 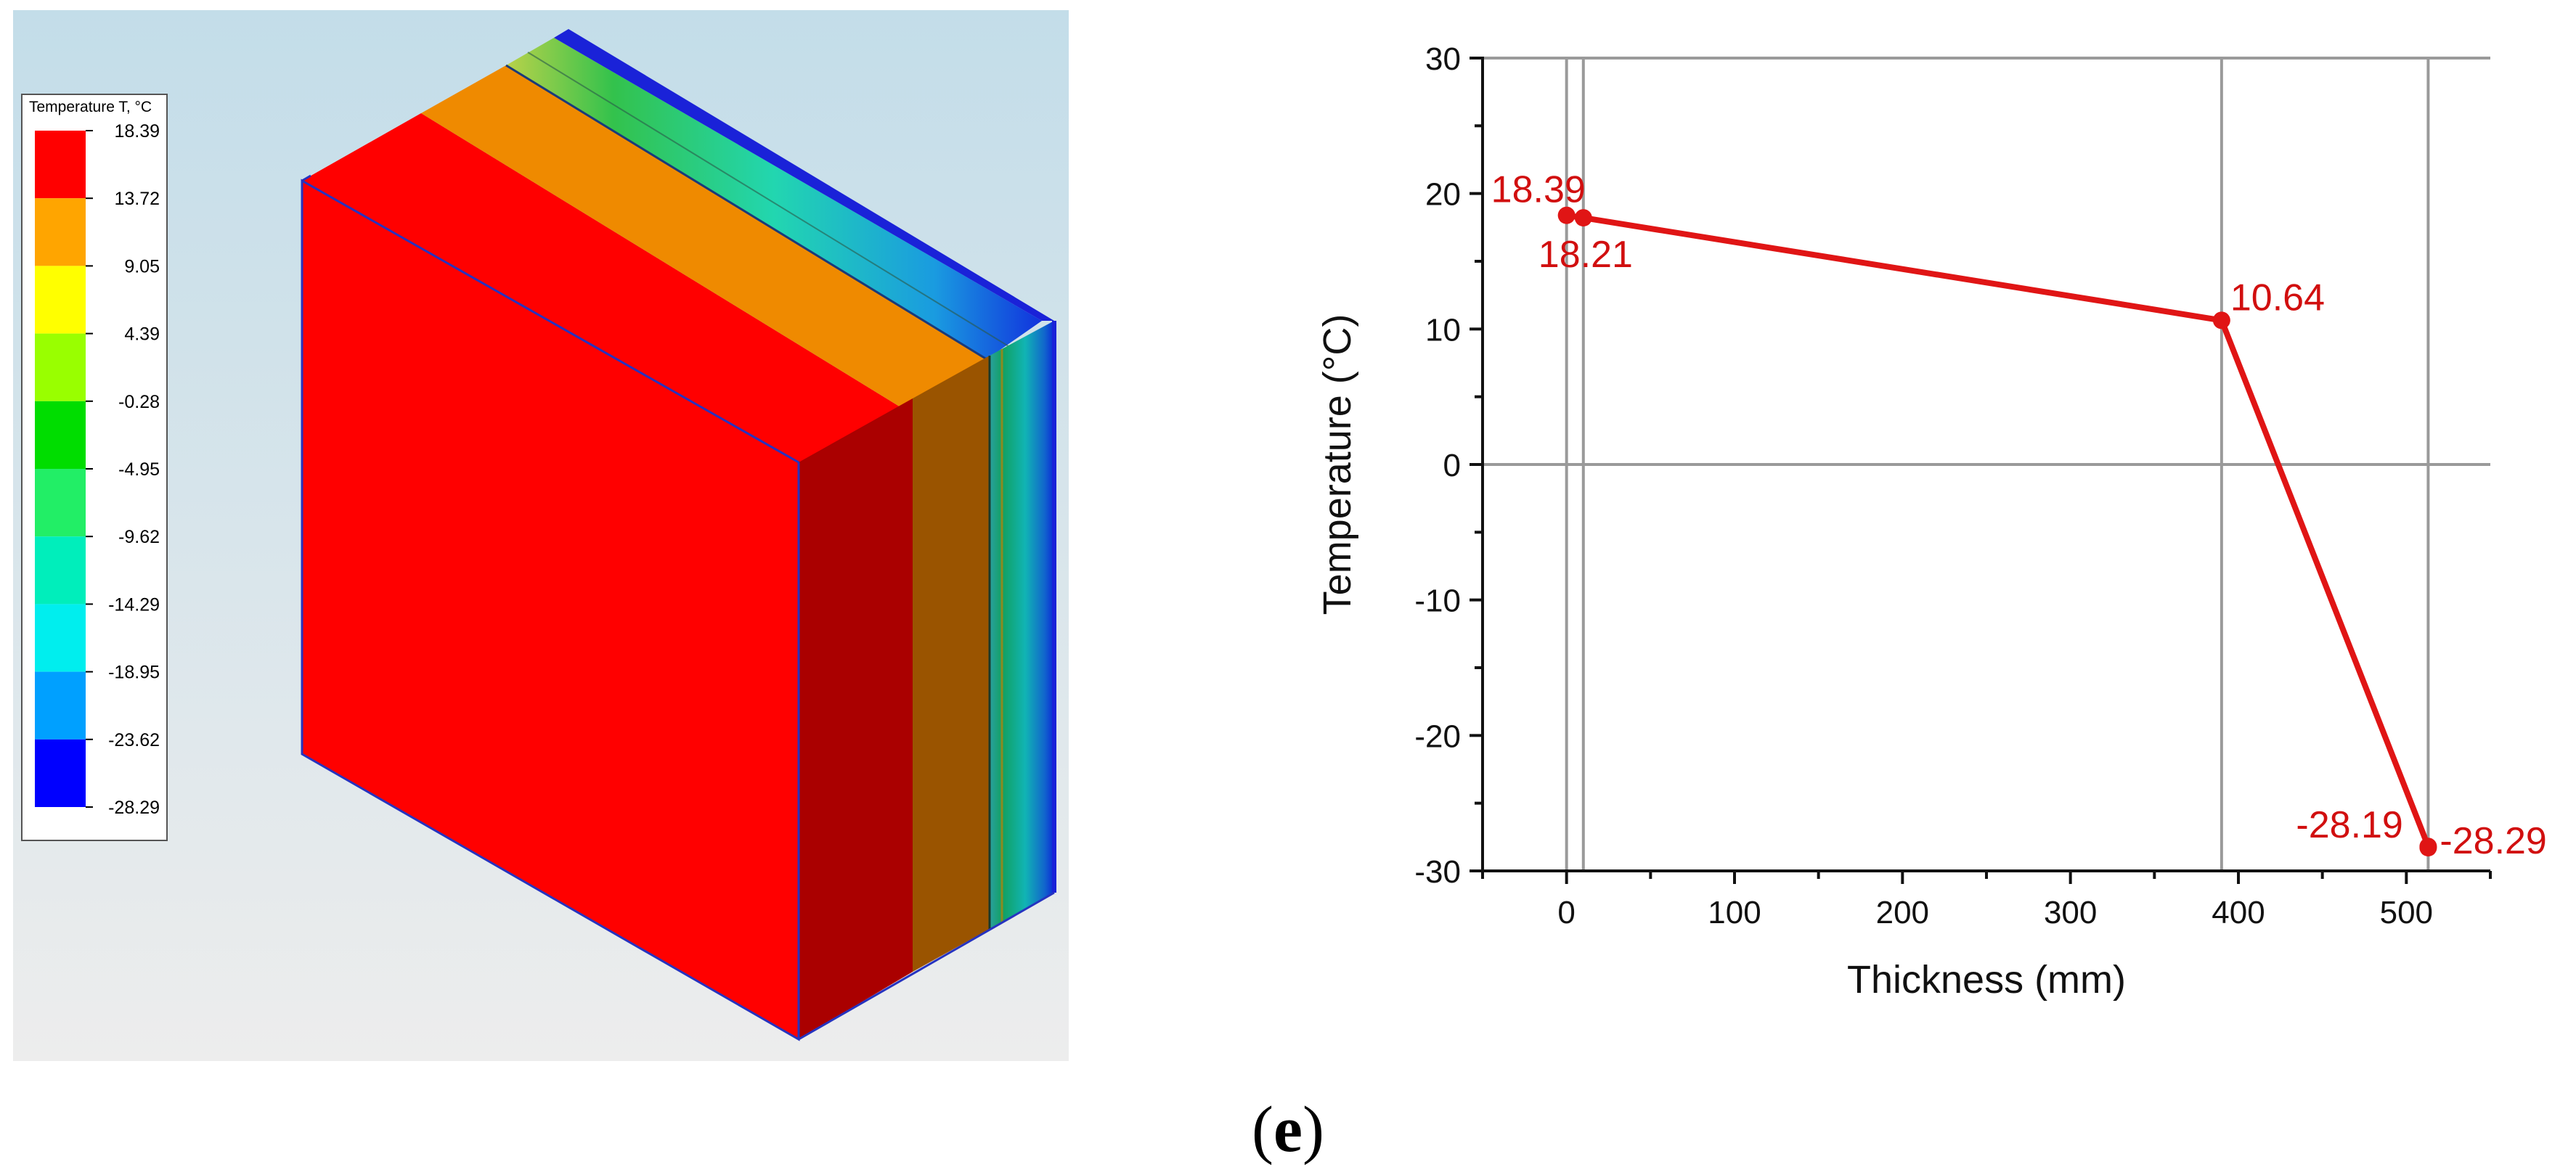 I want to click on x-tick-label: 300, so click(x=2070, y=913).